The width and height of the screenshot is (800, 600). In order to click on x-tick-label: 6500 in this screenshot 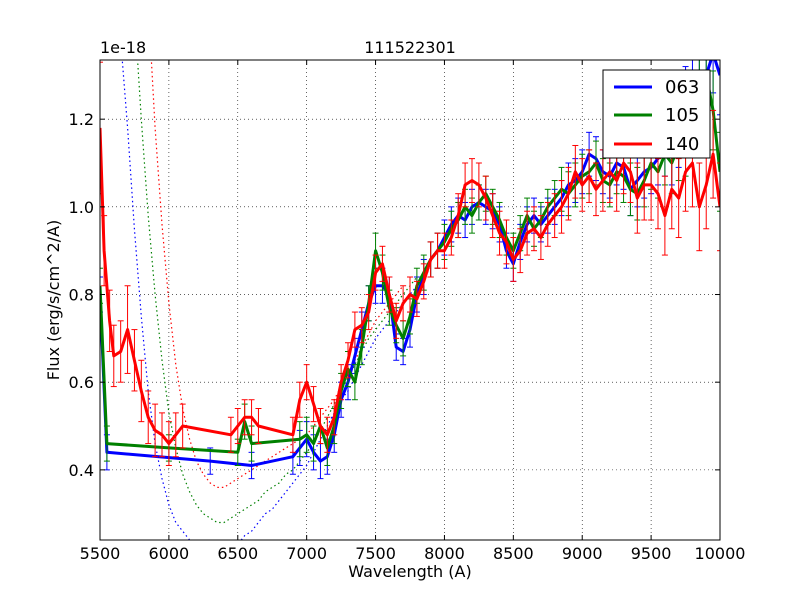, I will do `click(237, 553)`.